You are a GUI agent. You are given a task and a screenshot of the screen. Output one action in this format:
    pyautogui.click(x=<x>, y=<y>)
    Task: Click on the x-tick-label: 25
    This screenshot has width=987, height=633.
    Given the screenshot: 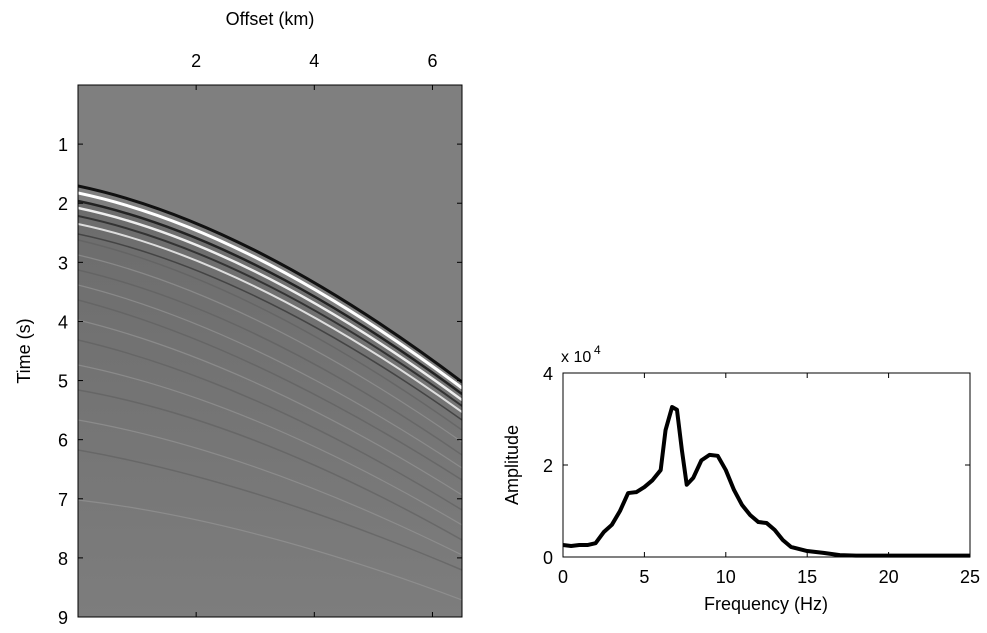 What is the action you would take?
    pyautogui.click(x=970, y=577)
    